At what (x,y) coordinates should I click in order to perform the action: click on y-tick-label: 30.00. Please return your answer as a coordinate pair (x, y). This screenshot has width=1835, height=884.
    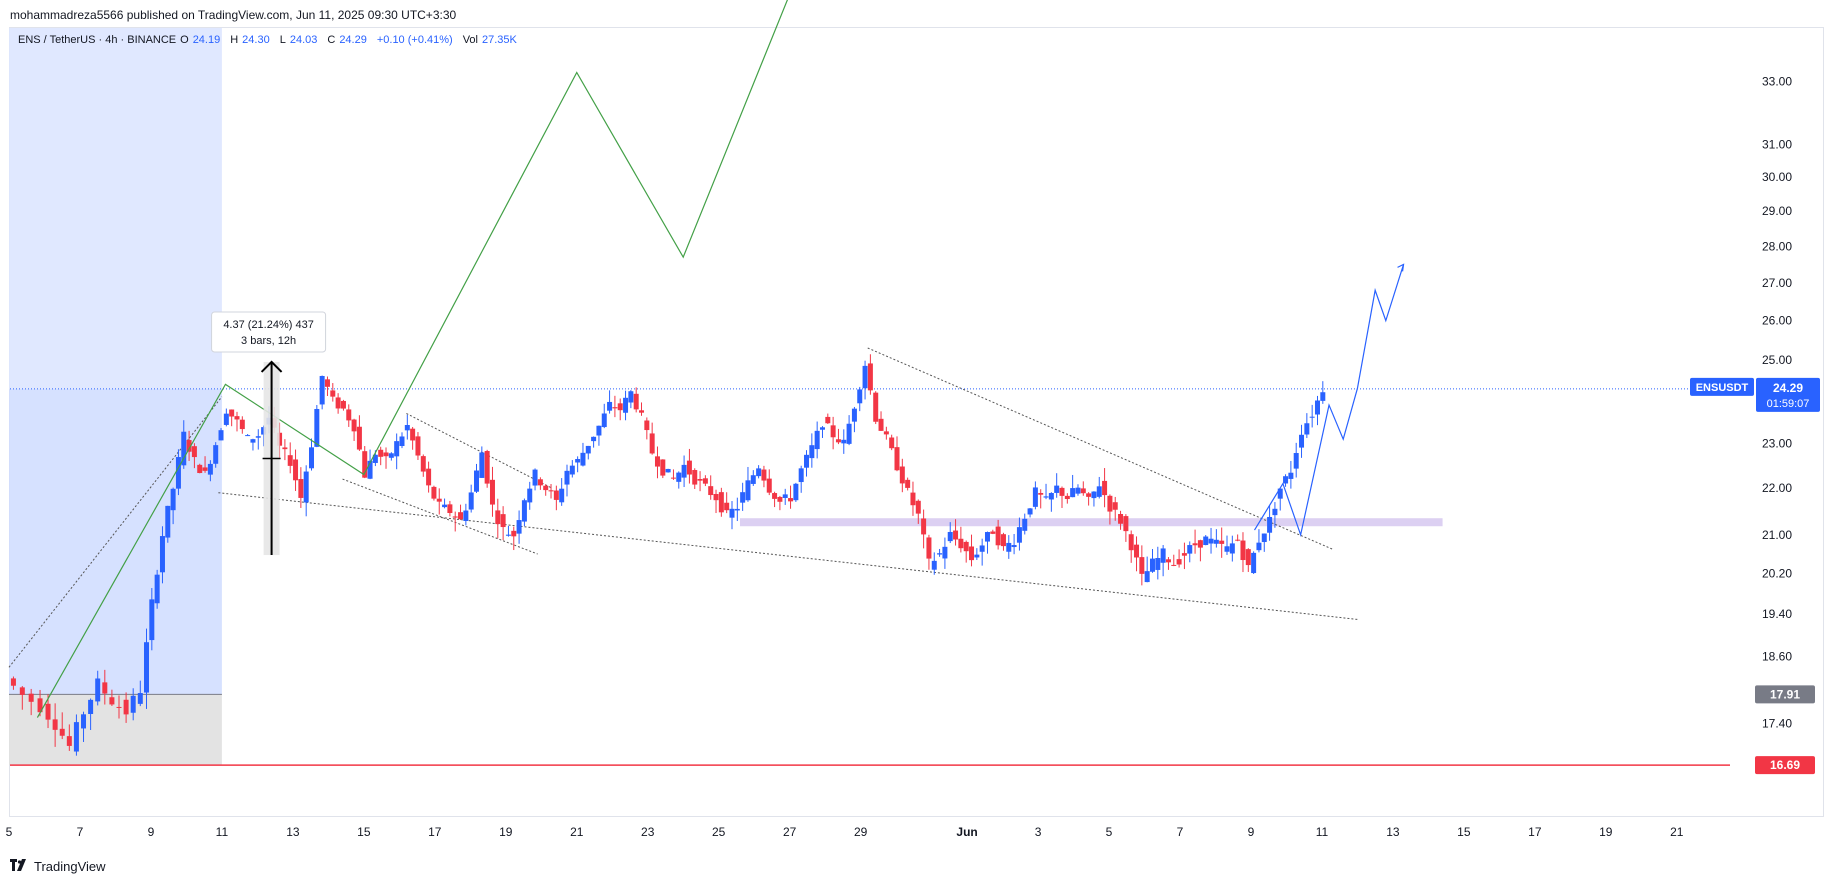
    Looking at the image, I should click on (1777, 177).